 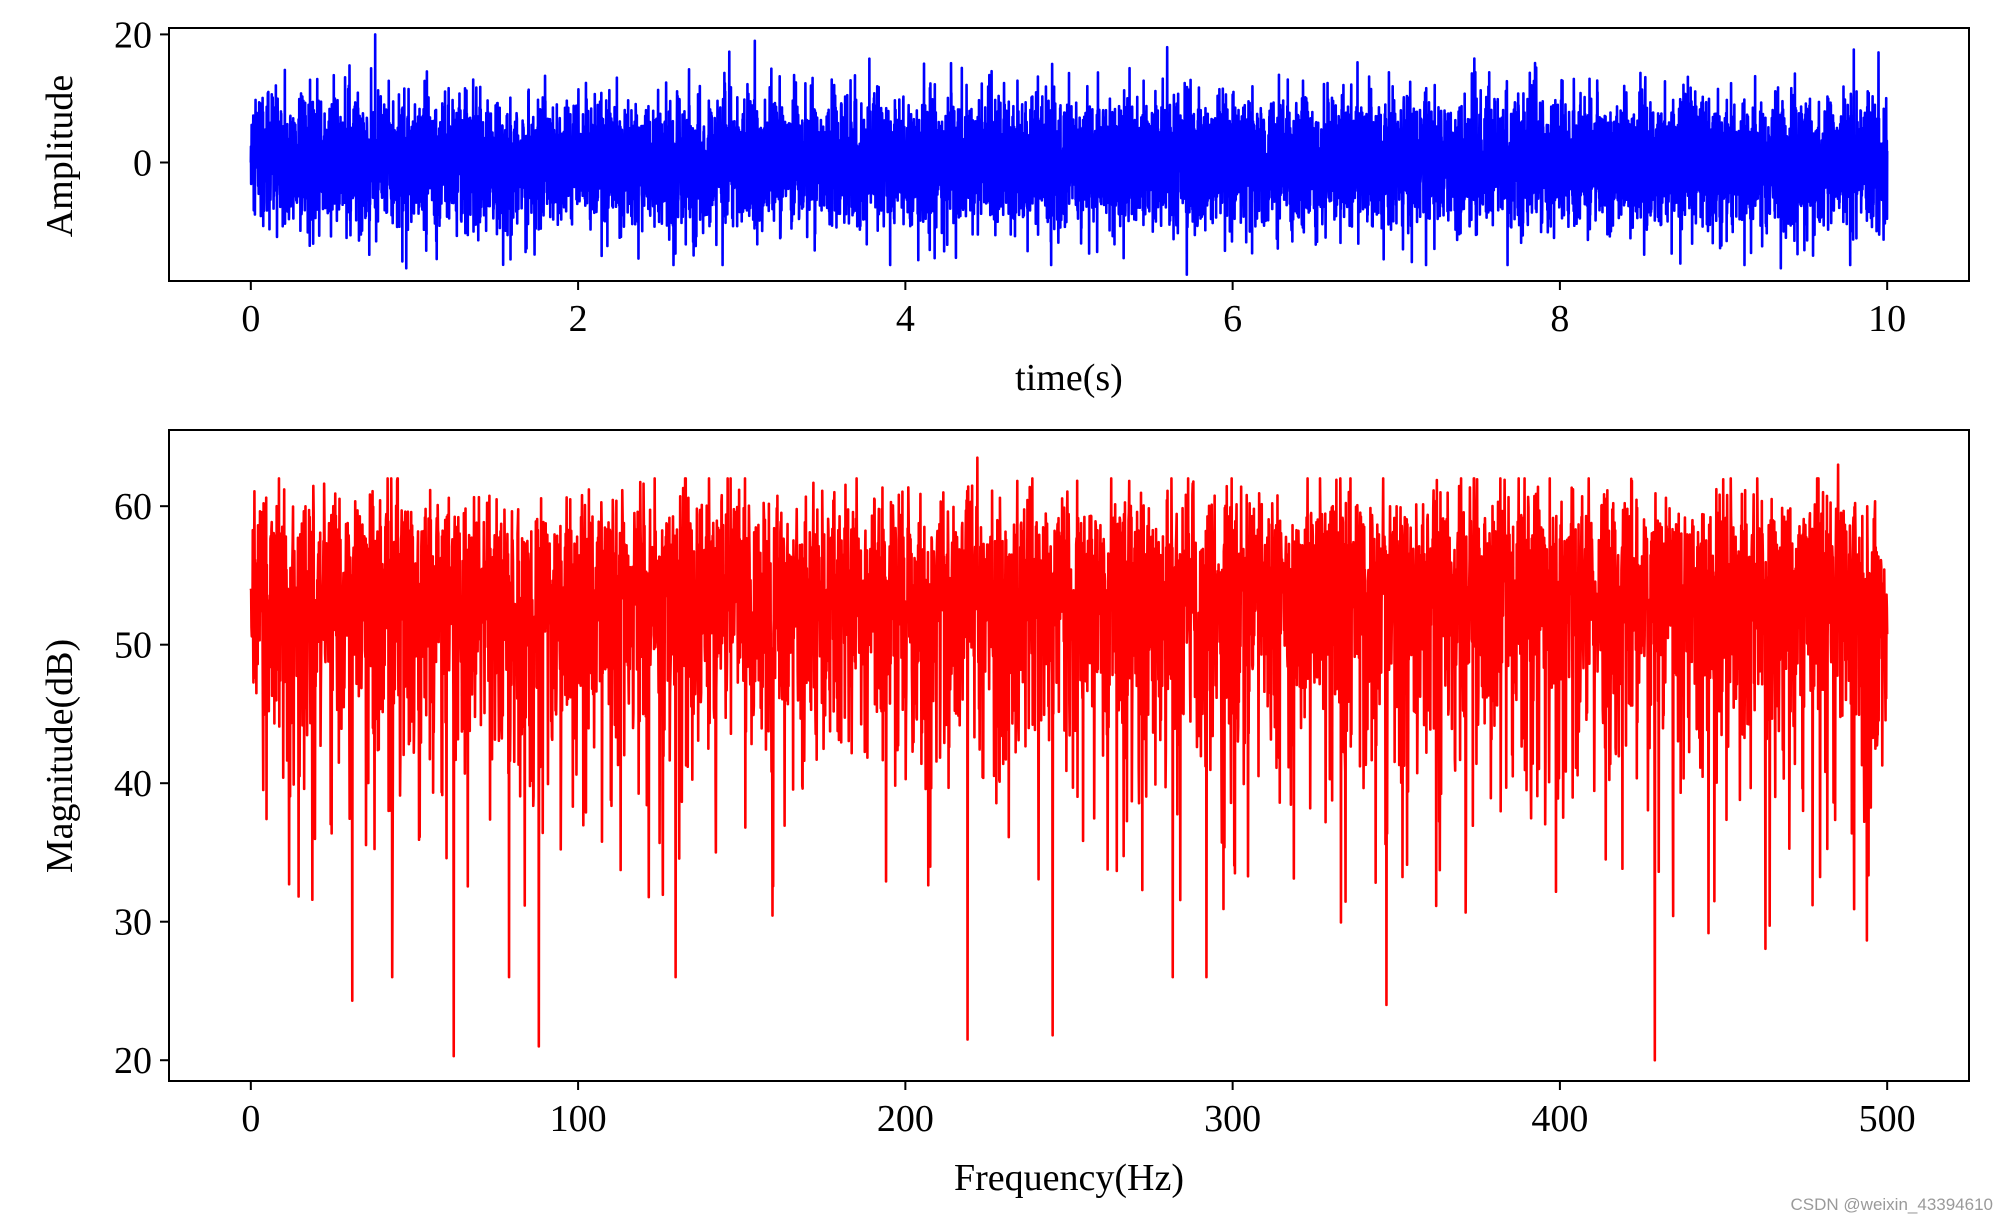 I want to click on time-y-tick-label: 0, so click(x=142, y=164).